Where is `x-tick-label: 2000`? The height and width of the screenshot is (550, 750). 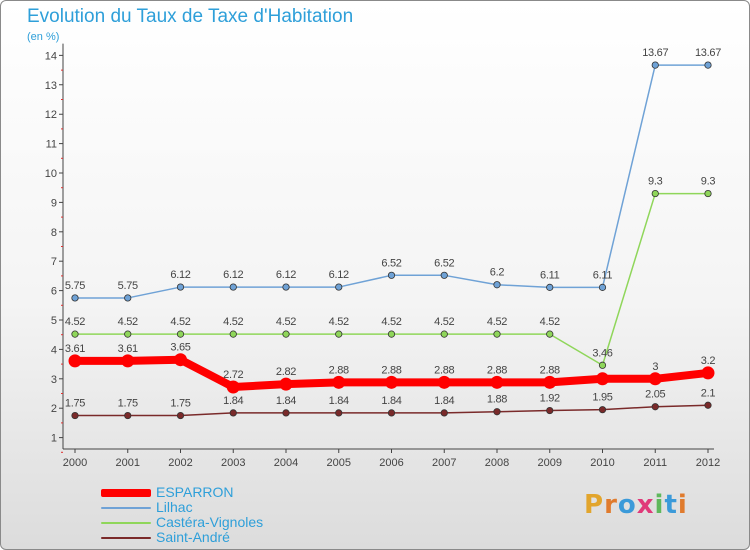 x-tick-label: 2000 is located at coordinates (75, 463).